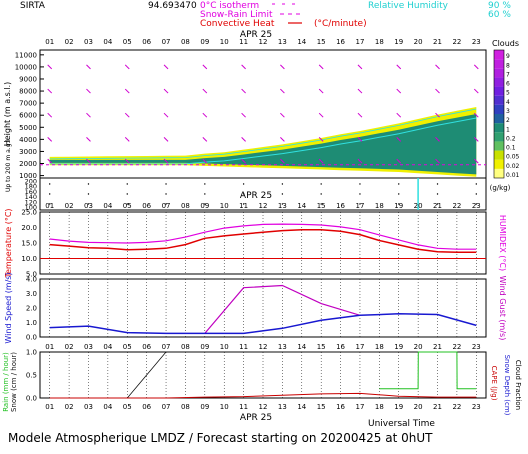 Image resolution: width=528 pixels, height=454 pixels. I want to click on wind-barb-r4-h17, so click(360, 161).